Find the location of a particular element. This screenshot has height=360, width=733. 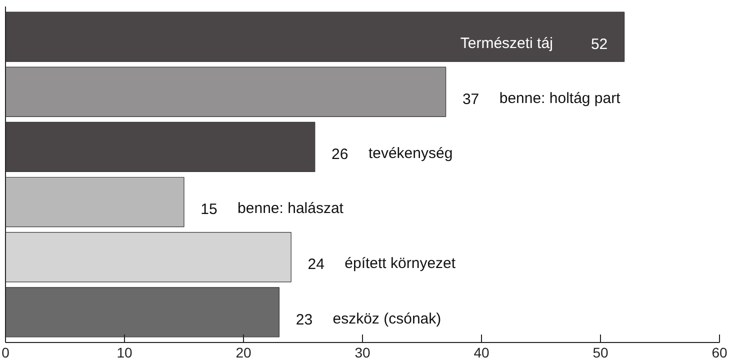

x-tick-label: 40 is located at coordinates (482, 352).